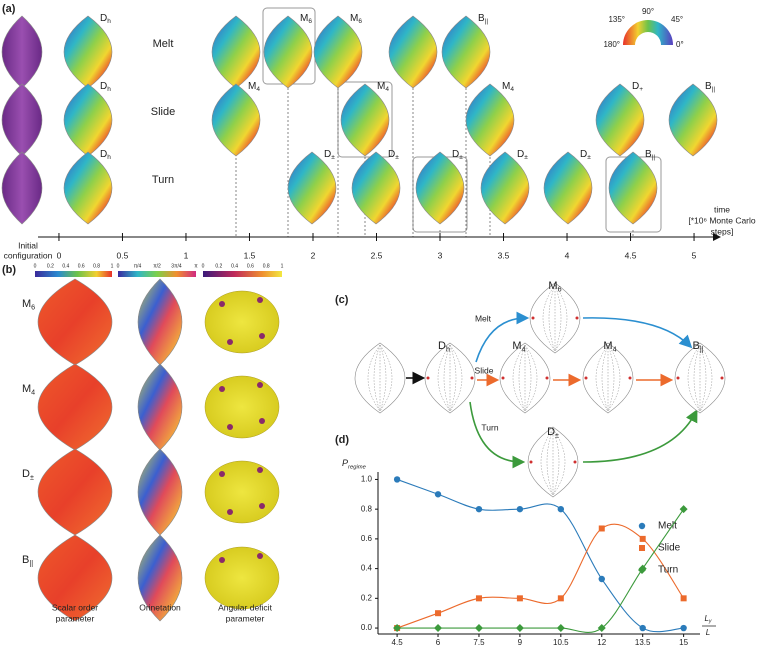  I want to click on order-map, so click(75, 492).